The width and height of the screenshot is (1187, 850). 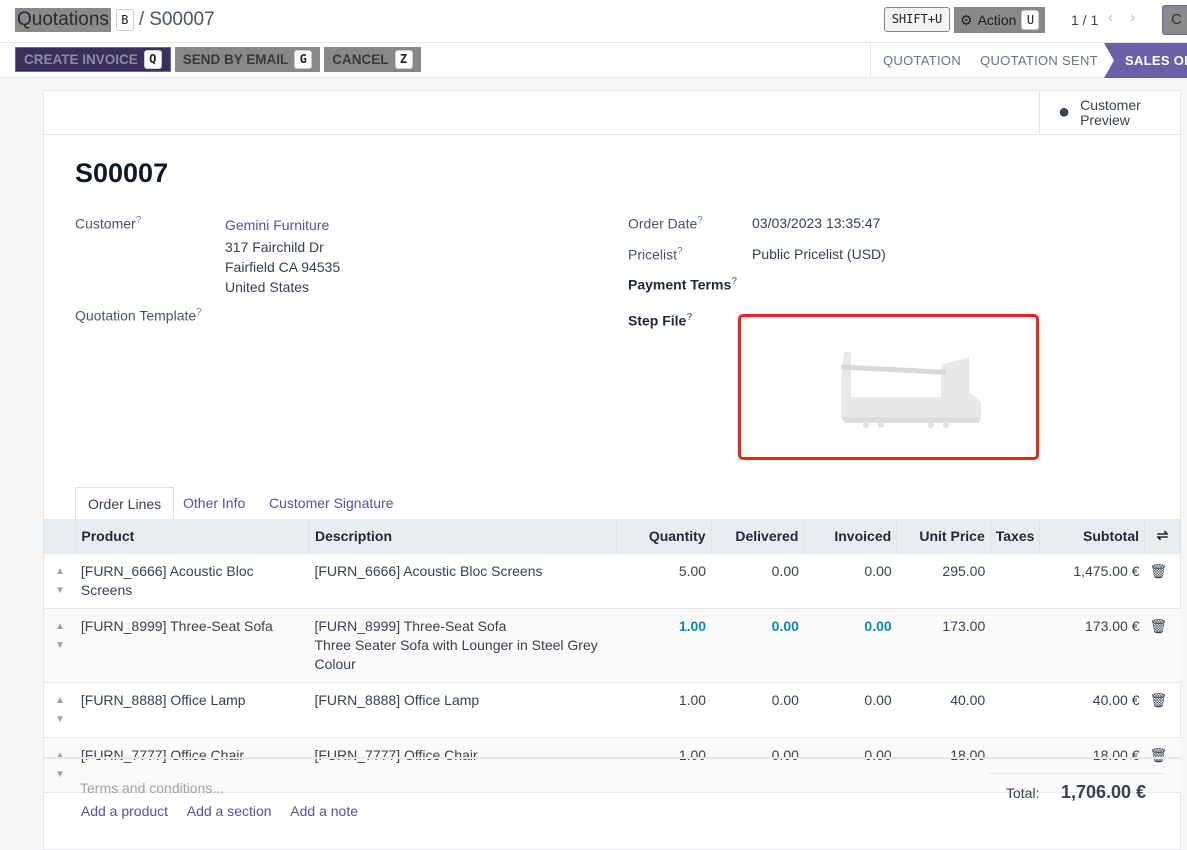 What do you see at coordinates (1111, 17) in the screenshot?
I see `pager-prev-icon: ‹` at bounding box center [1111, 17].